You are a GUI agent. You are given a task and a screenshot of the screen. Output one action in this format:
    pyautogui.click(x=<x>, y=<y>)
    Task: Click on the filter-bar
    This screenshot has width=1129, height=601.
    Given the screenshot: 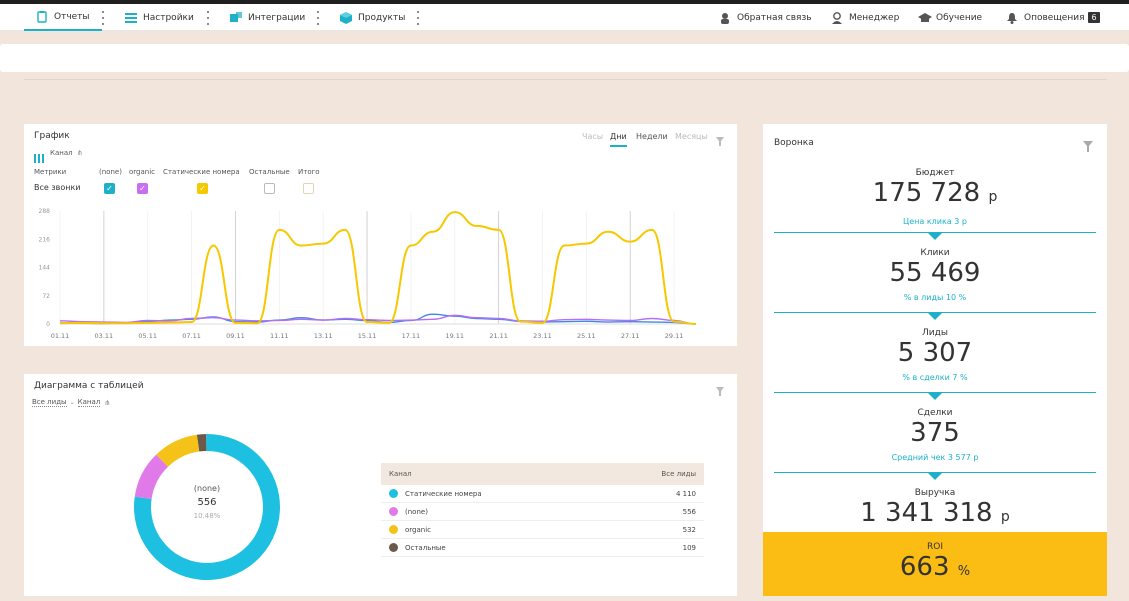 What is the action you would take?
    pyautogui.click(x=564, y=58)
    